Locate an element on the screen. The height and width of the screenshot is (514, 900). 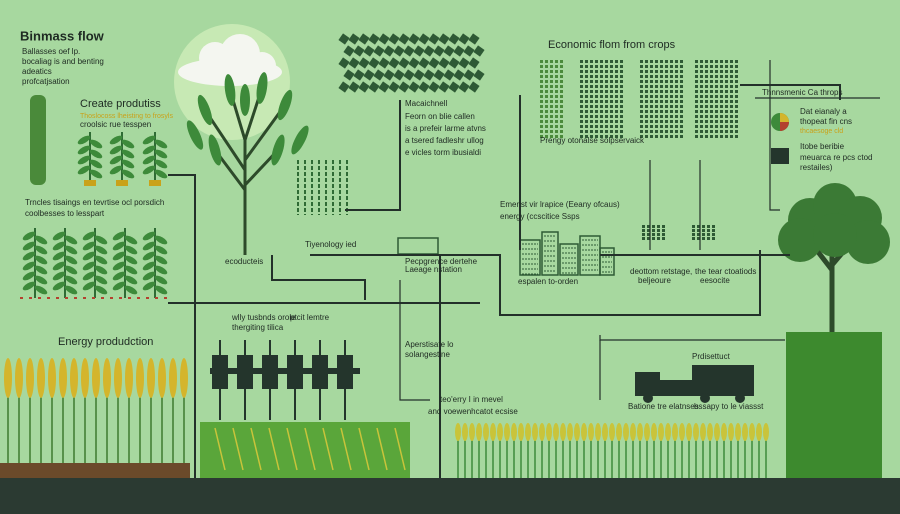
heading: Energy produdction is located at coordinates (105, 342).